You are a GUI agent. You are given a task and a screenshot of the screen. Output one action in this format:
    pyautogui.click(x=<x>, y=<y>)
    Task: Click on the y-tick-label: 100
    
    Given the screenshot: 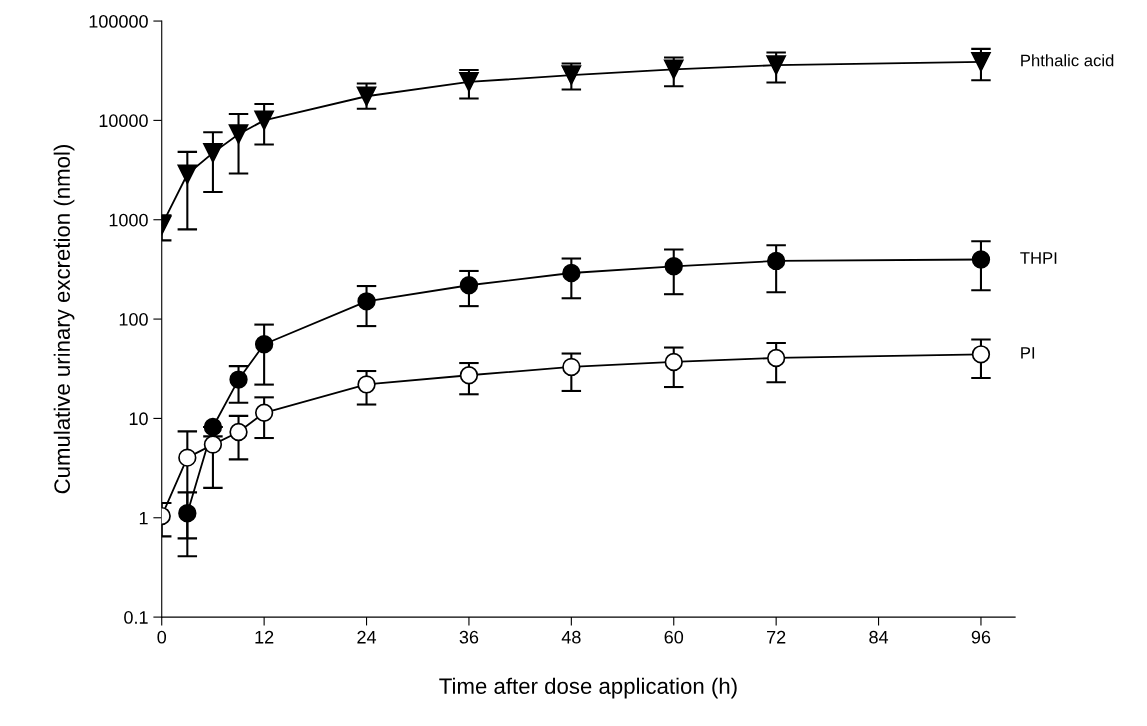 What is the action you would take?
    pyautogui.click(x=133, y=319)
    